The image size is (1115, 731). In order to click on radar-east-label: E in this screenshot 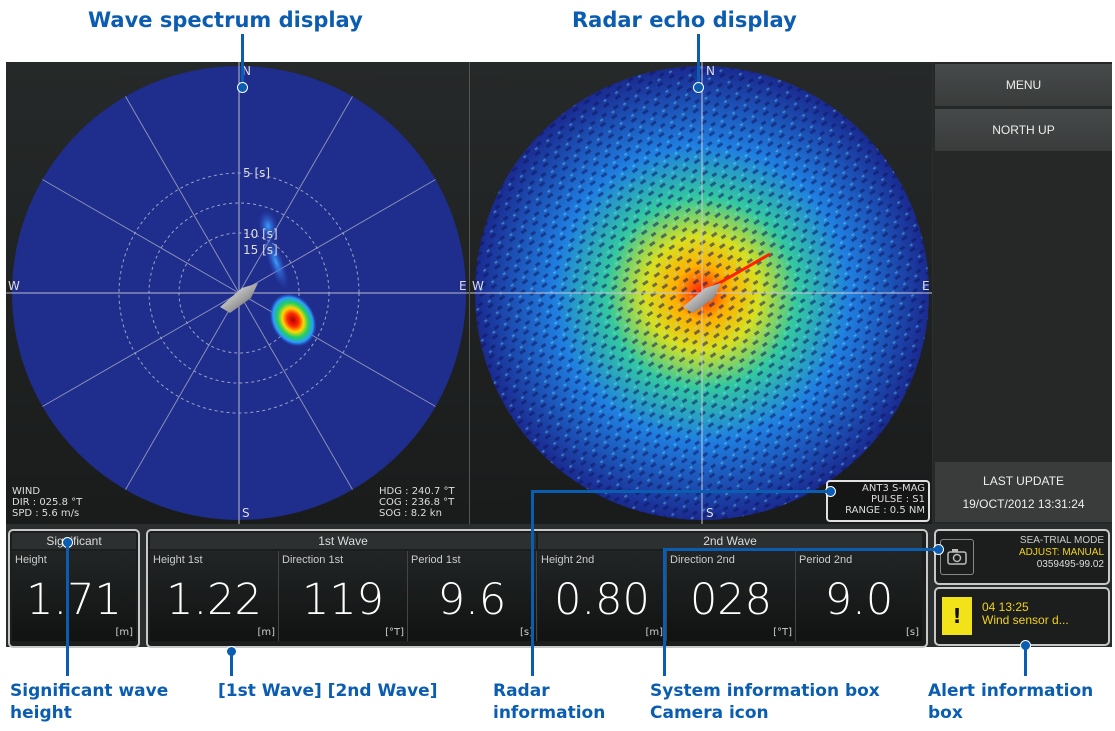, I will do `click(926, 286)`.